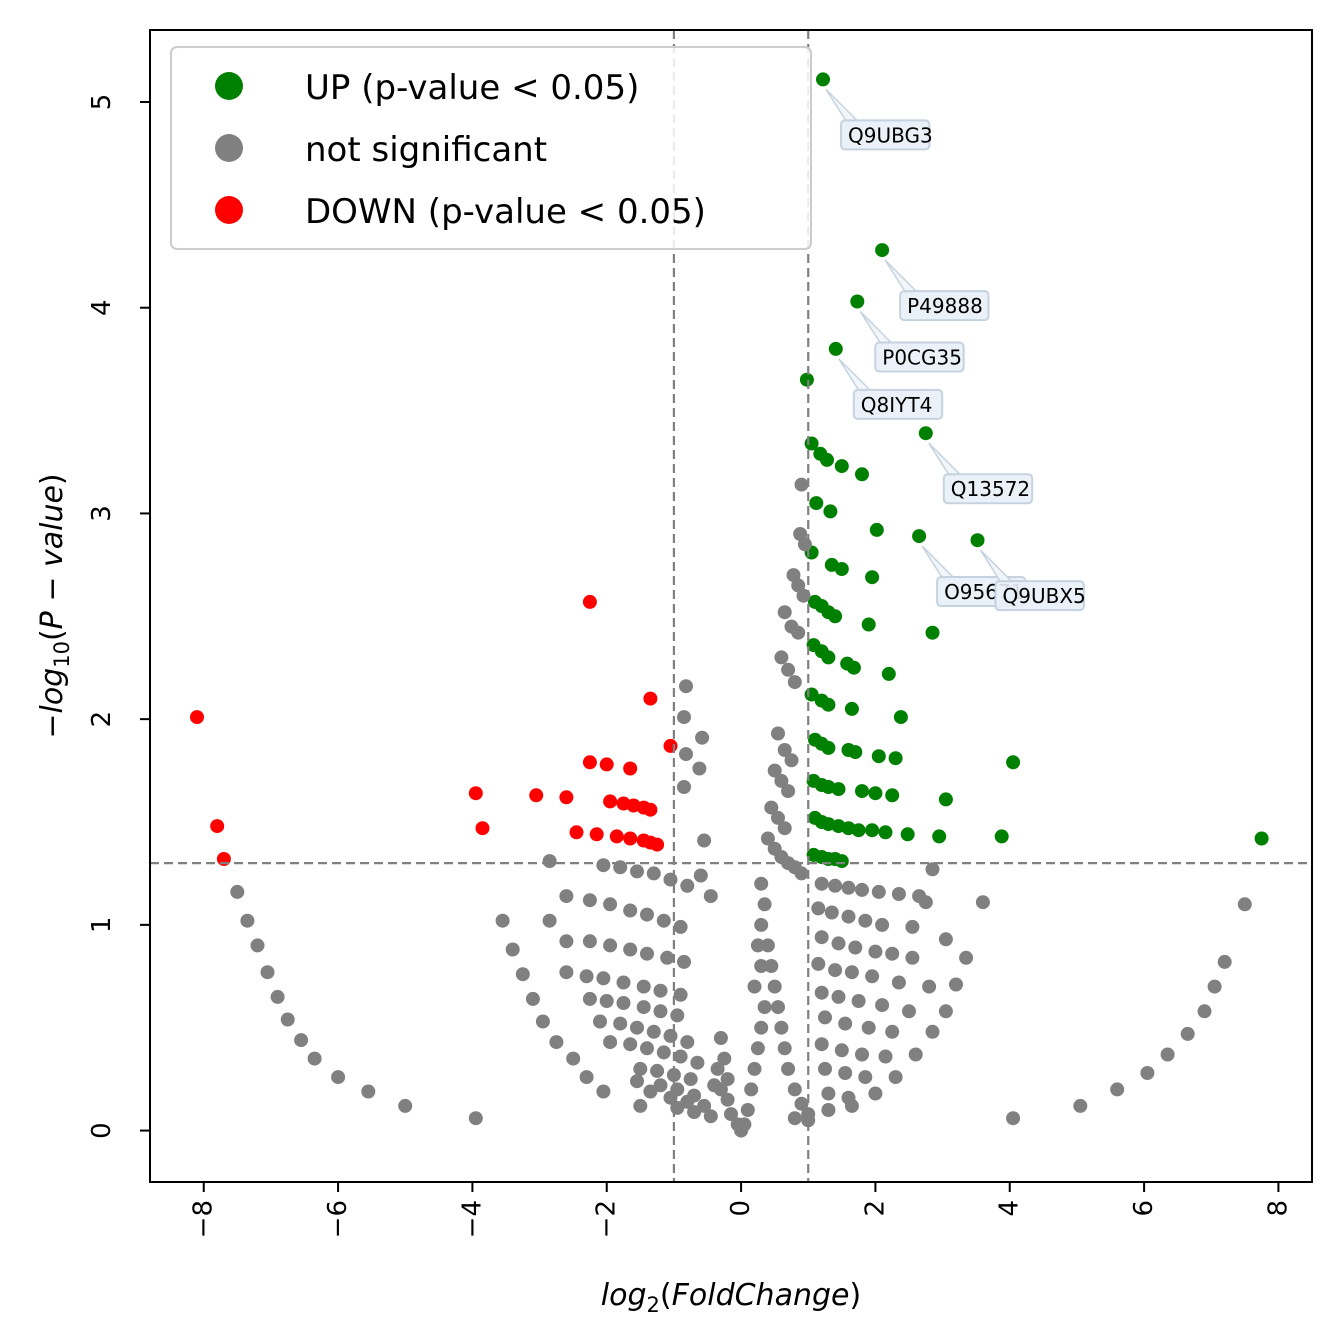  I want to click on y-tick-label: 4, so click(102, 307).